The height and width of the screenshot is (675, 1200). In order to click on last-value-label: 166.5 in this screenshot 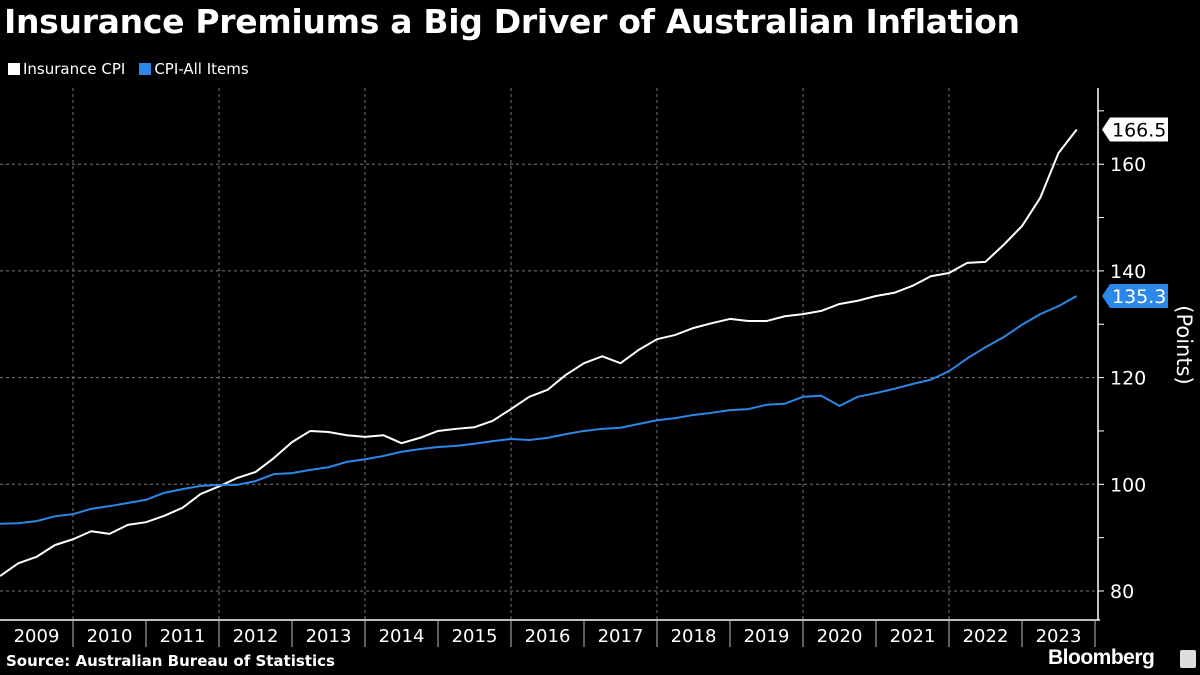, I will do `click(1139, 131)`.